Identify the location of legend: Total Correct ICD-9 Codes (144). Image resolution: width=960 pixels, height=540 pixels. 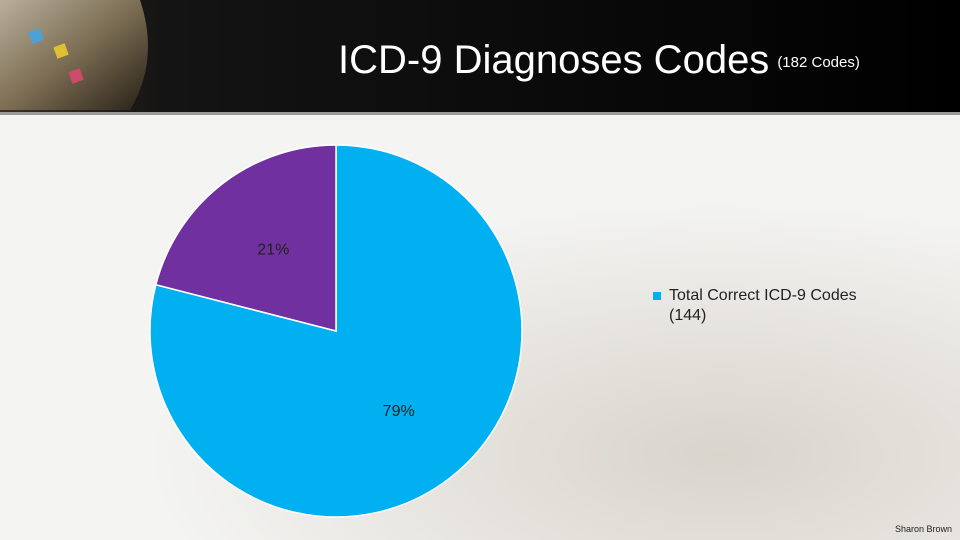
(774, 306).